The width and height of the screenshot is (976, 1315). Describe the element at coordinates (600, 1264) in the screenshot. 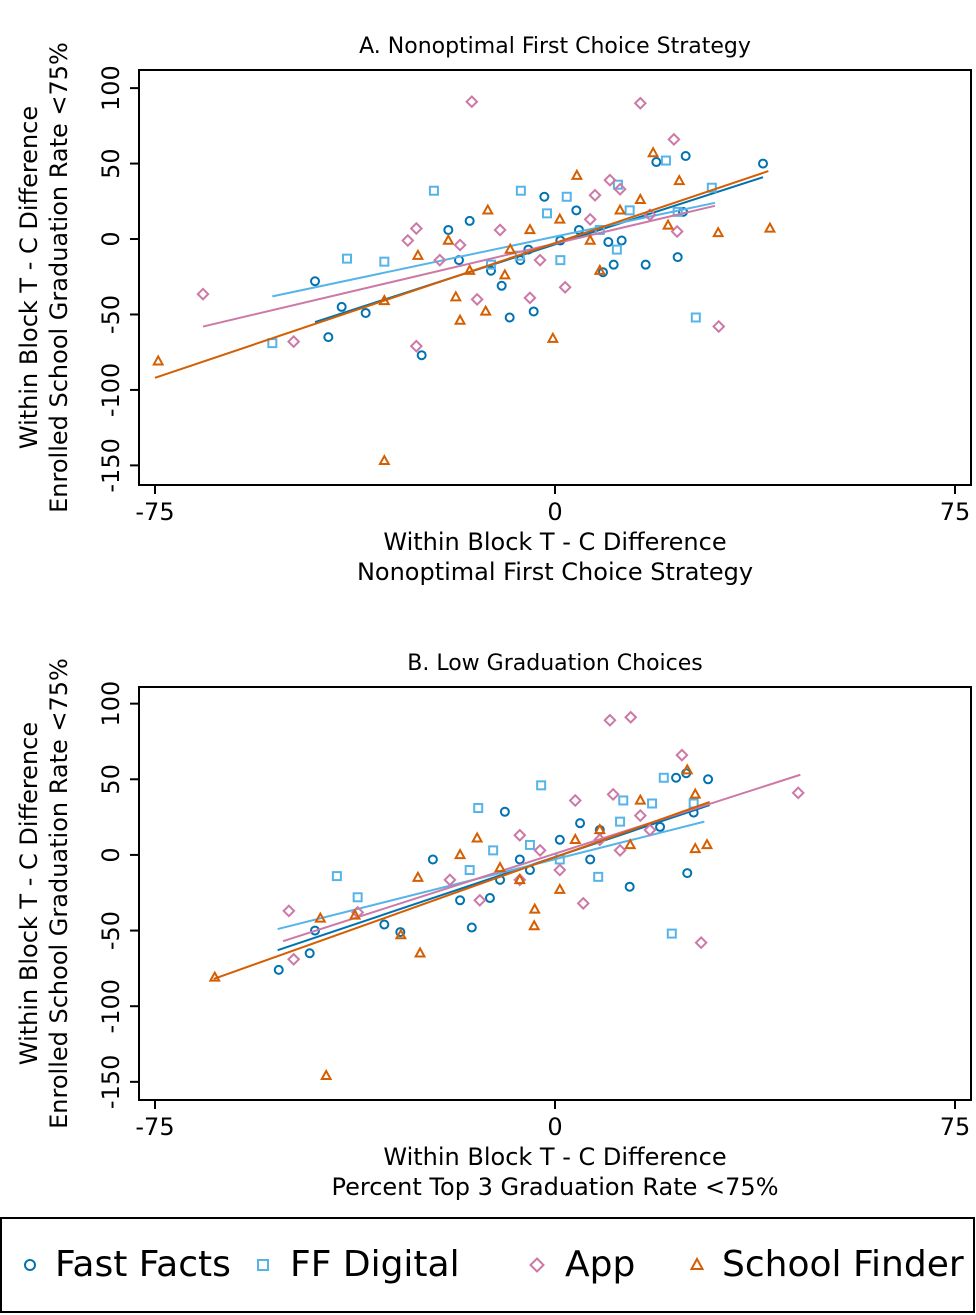

I see `legend-label: App` at that location.